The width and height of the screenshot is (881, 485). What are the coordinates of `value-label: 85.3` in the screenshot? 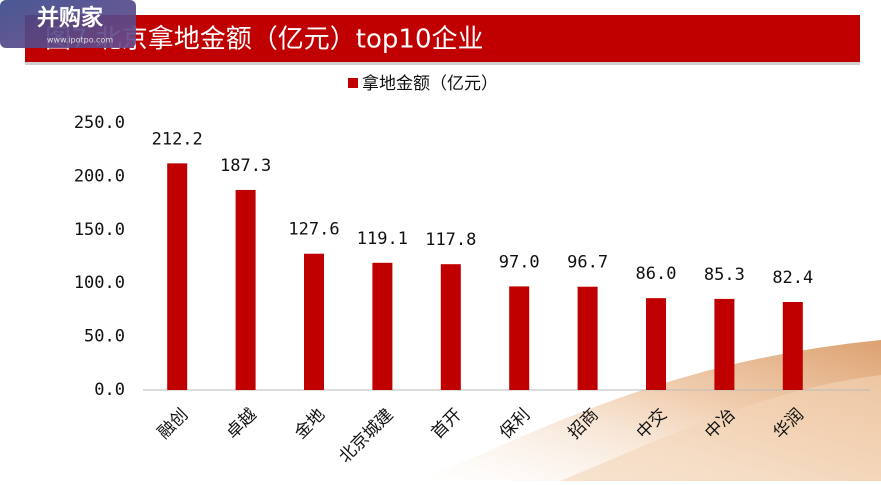 It's located at (724, 275).